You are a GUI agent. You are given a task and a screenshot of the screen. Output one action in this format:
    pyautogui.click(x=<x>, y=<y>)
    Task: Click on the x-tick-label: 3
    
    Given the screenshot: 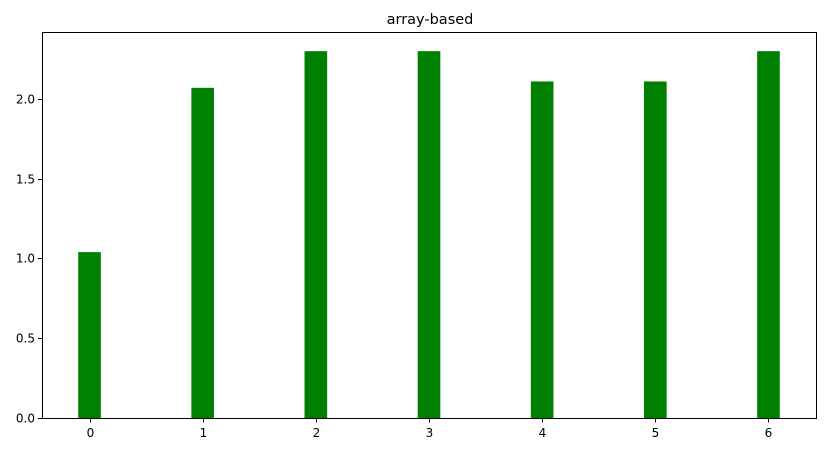 What is the action you would take?
    pyautogui.click(x=430, y=433)
    